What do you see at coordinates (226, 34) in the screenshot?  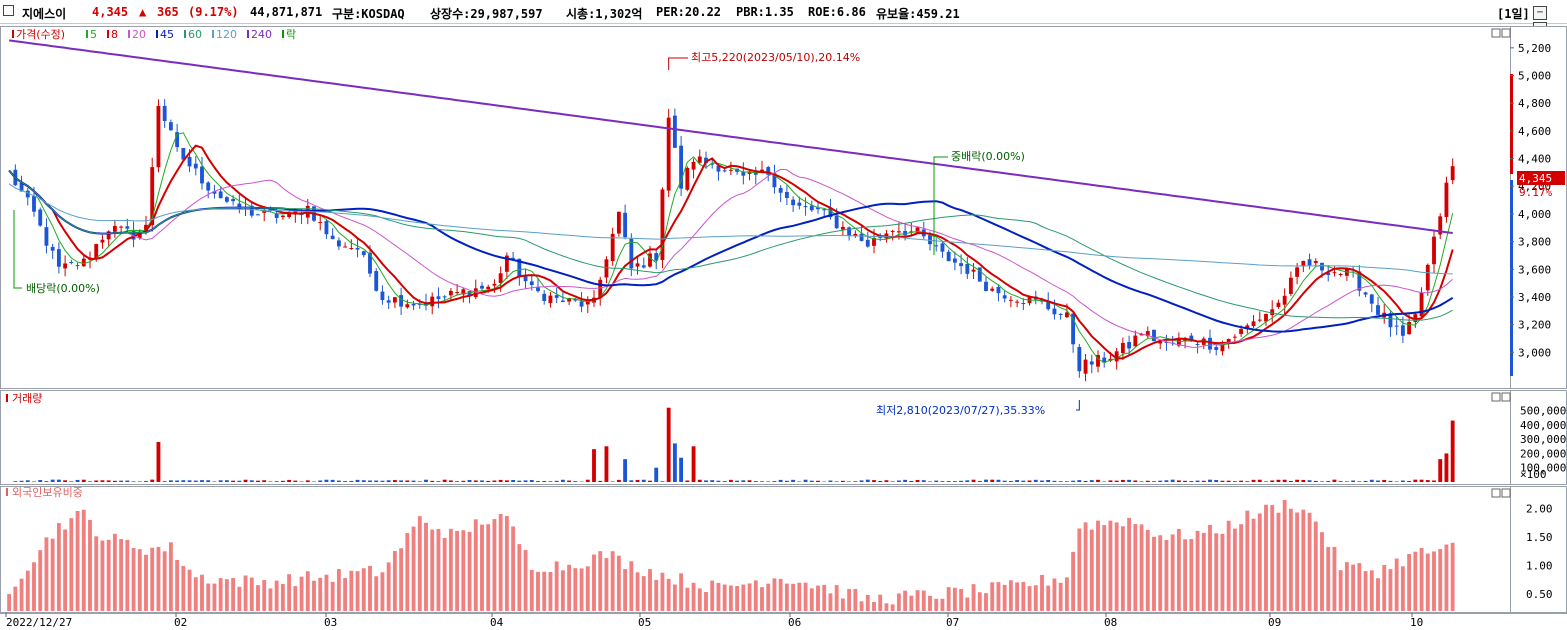 I see `legend-item-6: 120` at bounding box center [226, 34].